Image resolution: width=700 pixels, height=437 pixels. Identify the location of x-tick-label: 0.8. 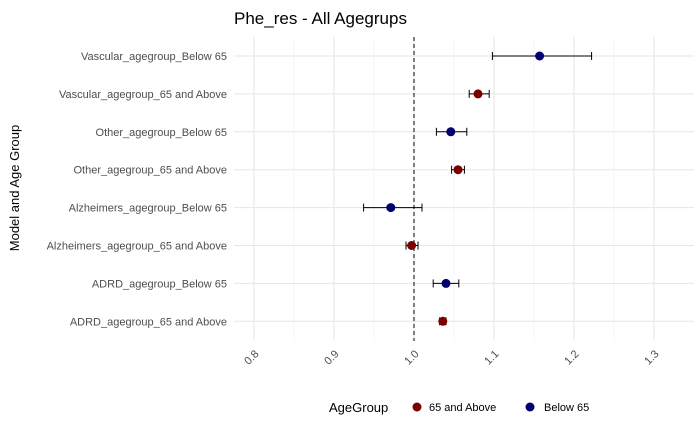
(251, 357).